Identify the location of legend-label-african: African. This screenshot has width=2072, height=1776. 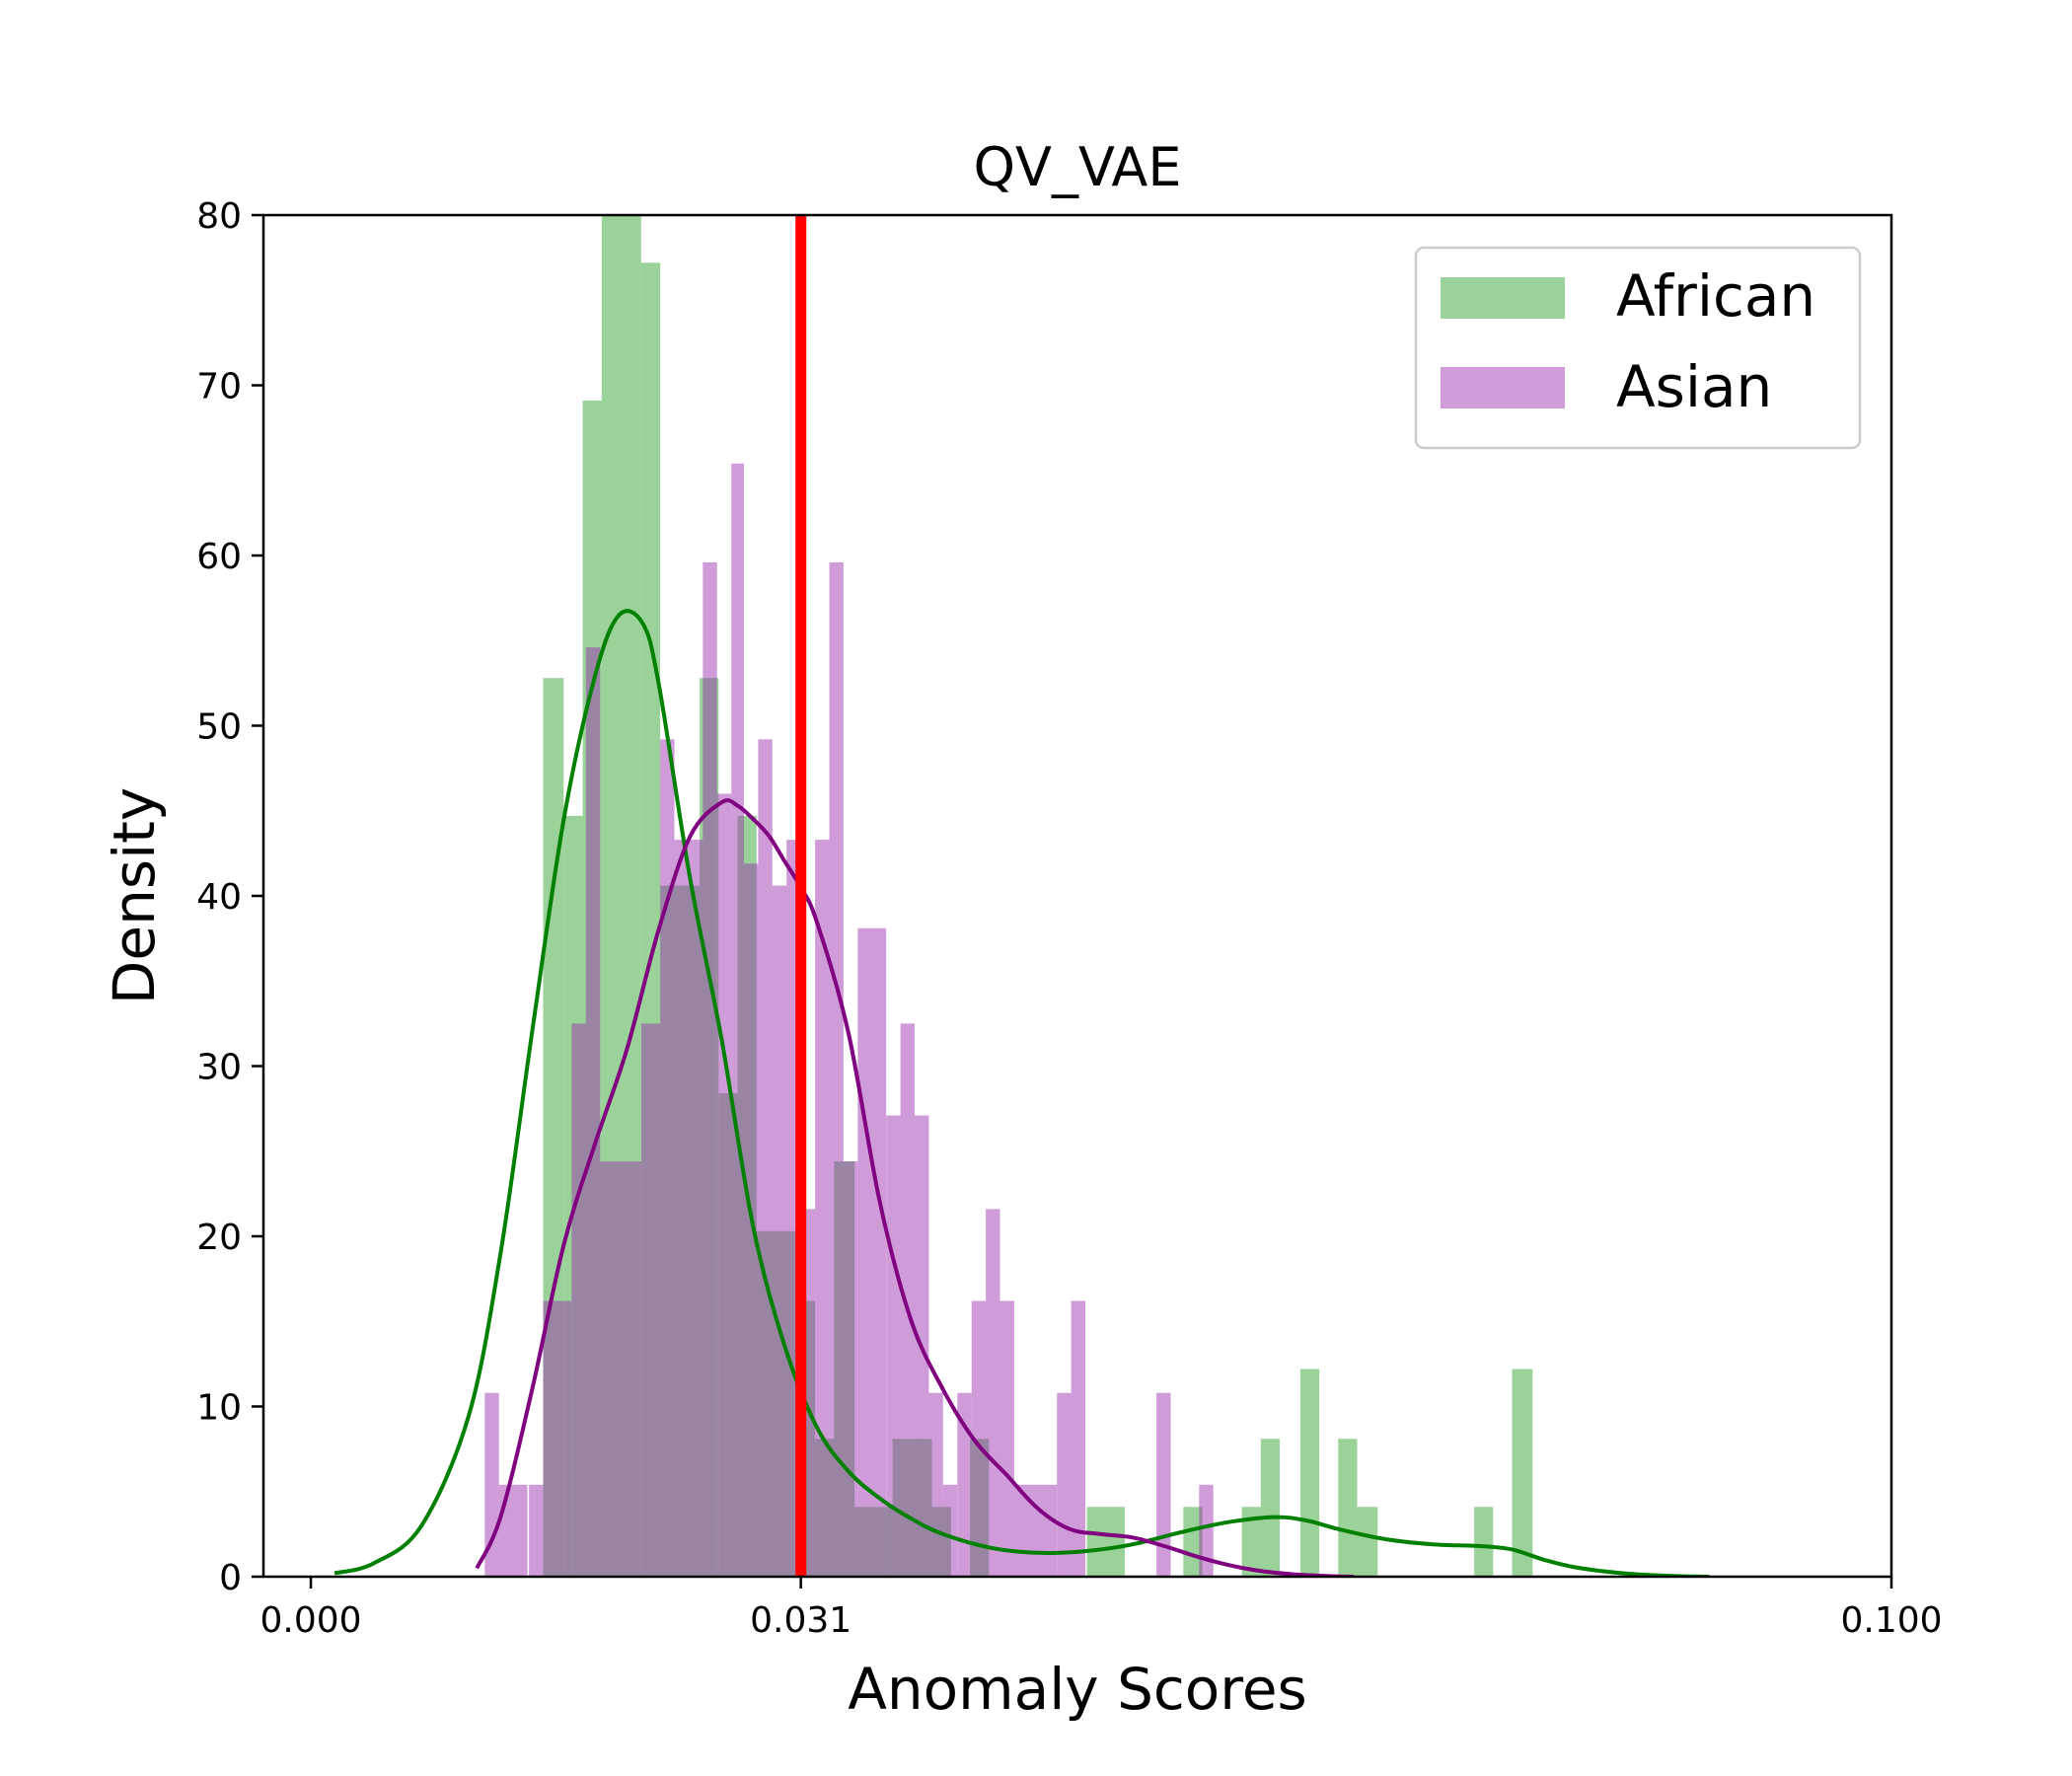
(1716, 296).